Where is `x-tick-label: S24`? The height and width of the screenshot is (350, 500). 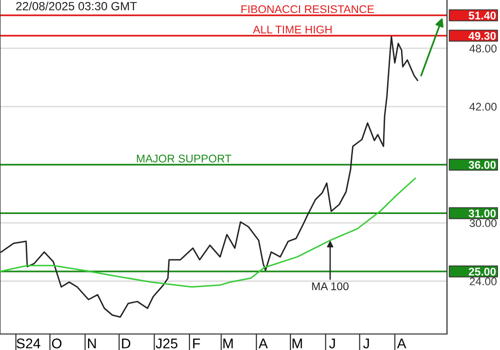
x-tick-label: S24 is located at coordinates (28, 343).